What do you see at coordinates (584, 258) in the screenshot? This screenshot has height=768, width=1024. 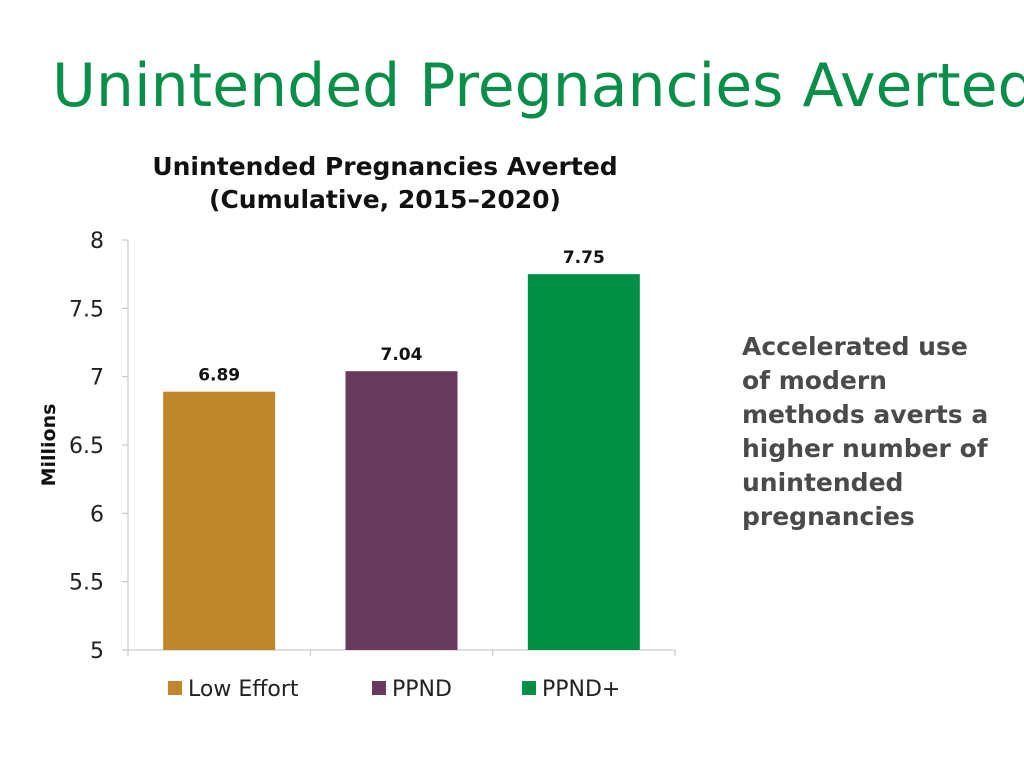 I see `data-label: 7.75` at bounding box center [584, 258].